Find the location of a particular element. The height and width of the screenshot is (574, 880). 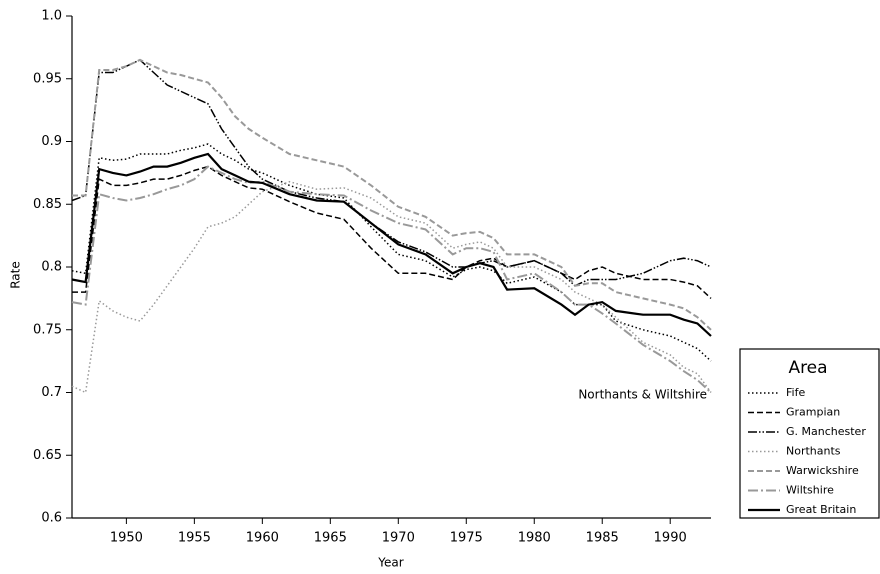

y-axis-label: Rate is located at coordinates (16, 275).